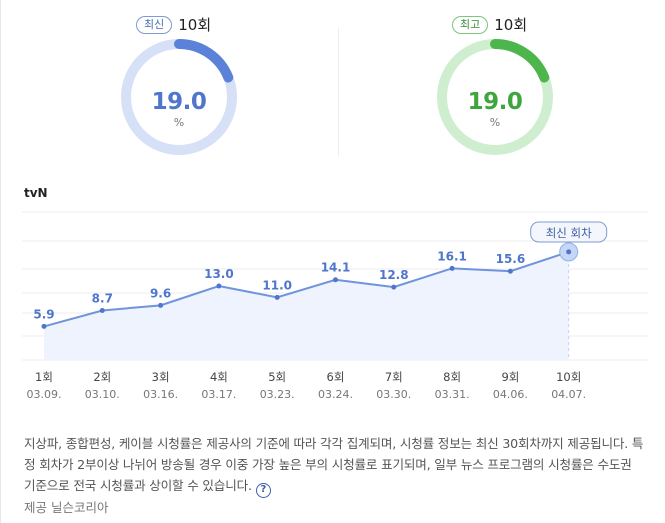  I want to click on point-value-label: 12.8, so click(394, 275).